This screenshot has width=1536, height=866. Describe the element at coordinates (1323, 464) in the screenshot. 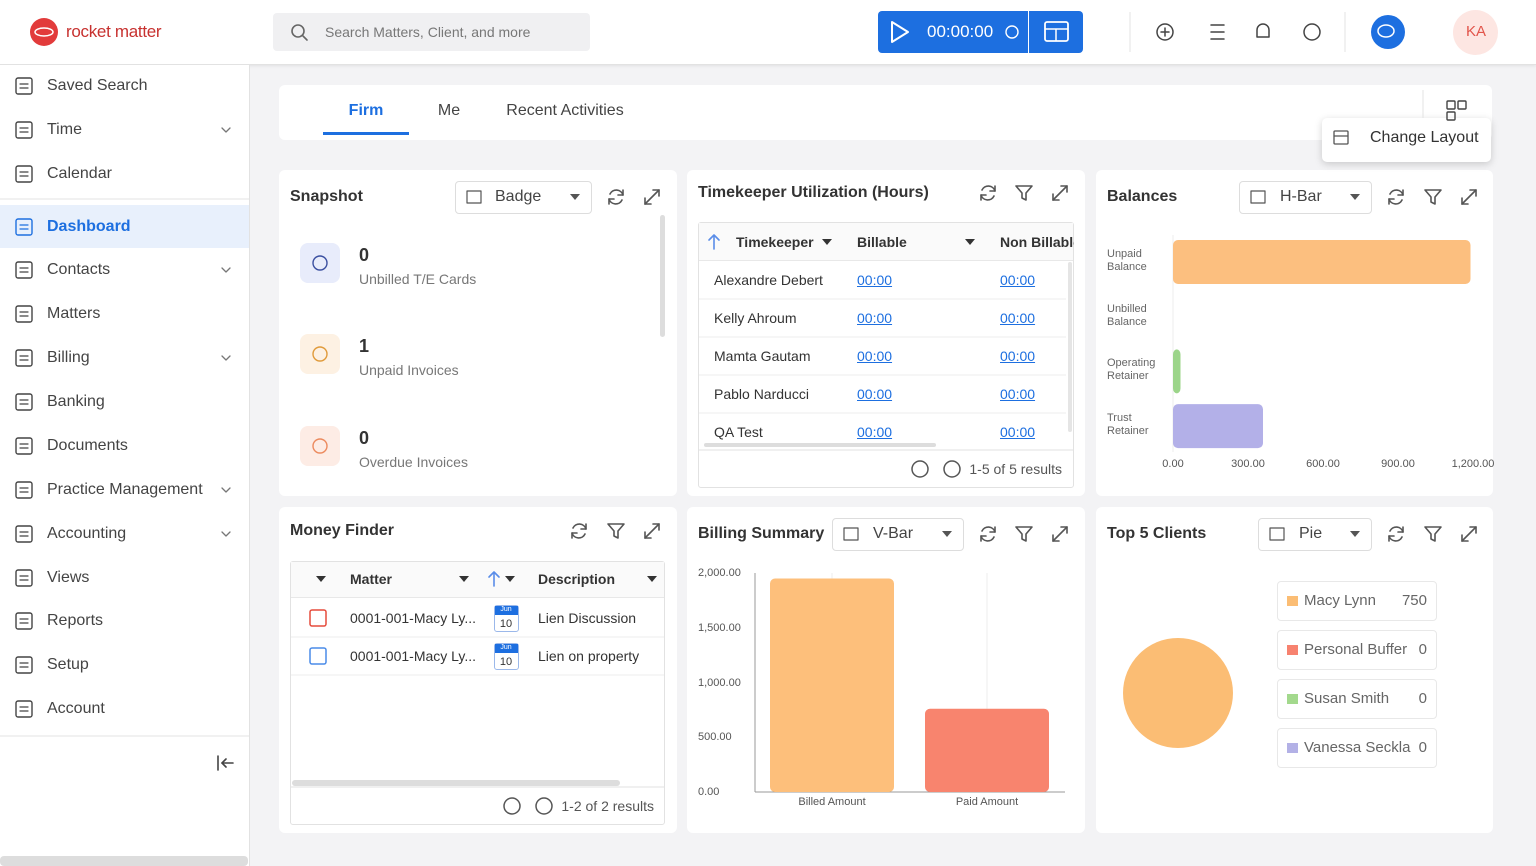

I see `x-tick-label: 600.00` at that location.